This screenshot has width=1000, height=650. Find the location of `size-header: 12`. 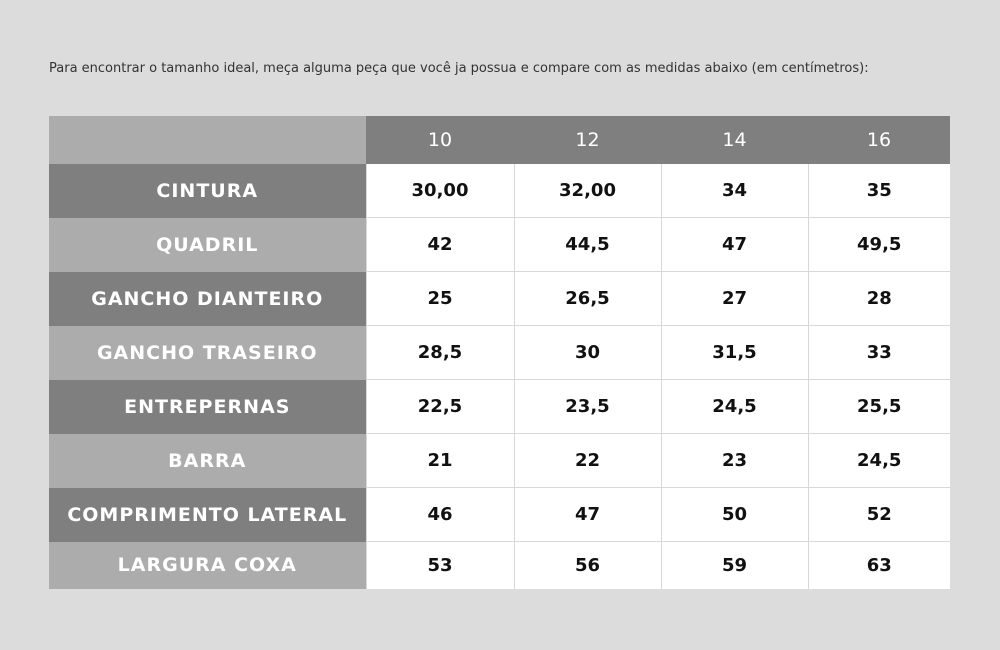

size-header: 12 is located at coordinates (587, 140).